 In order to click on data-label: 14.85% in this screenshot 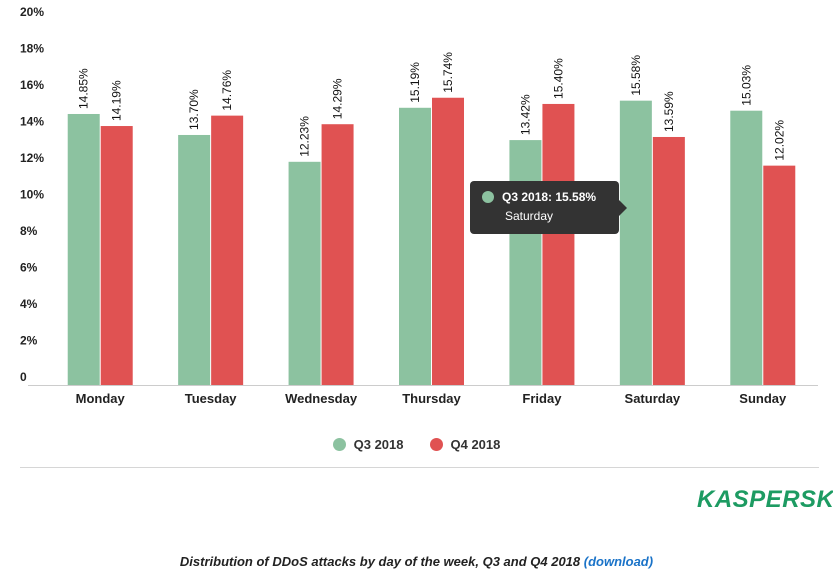, I will do `click(84, 88)`.